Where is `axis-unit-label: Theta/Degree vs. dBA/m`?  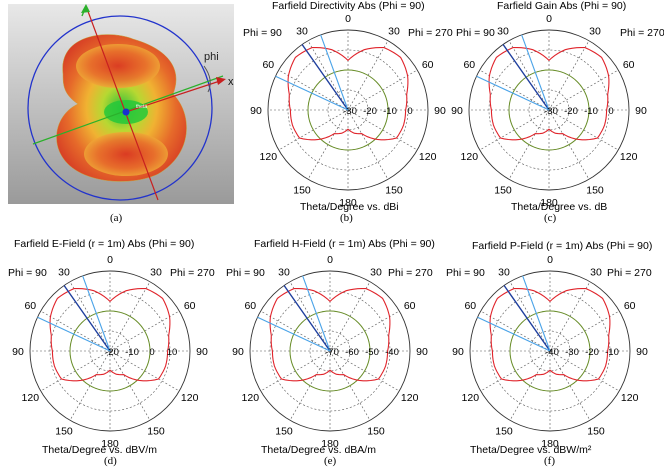 axis-unit-label: Theta/Degree vs. dBA/m is located at coordinates (318, 450).